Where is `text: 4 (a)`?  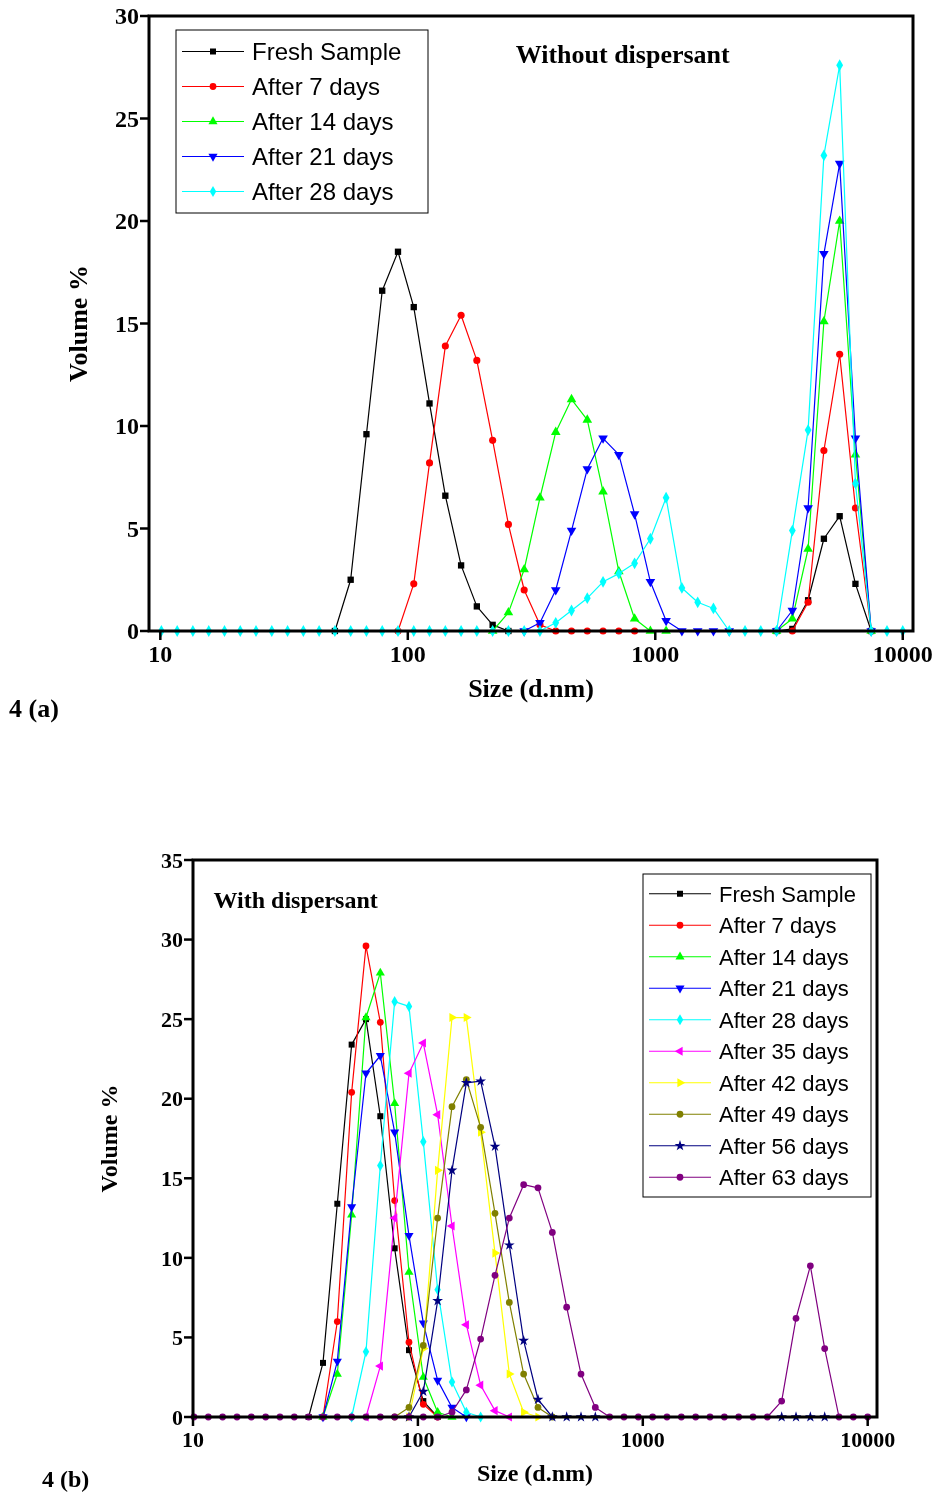
text: 4 (a) is located at coordinates (34, 708).